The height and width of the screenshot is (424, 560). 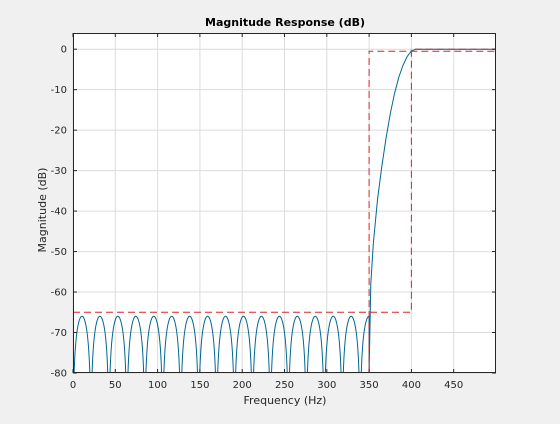 What do you see at coordinates (242, 385) in the screenshot?
I see `x-tick-label: 200` at bounding box center [242, 385].